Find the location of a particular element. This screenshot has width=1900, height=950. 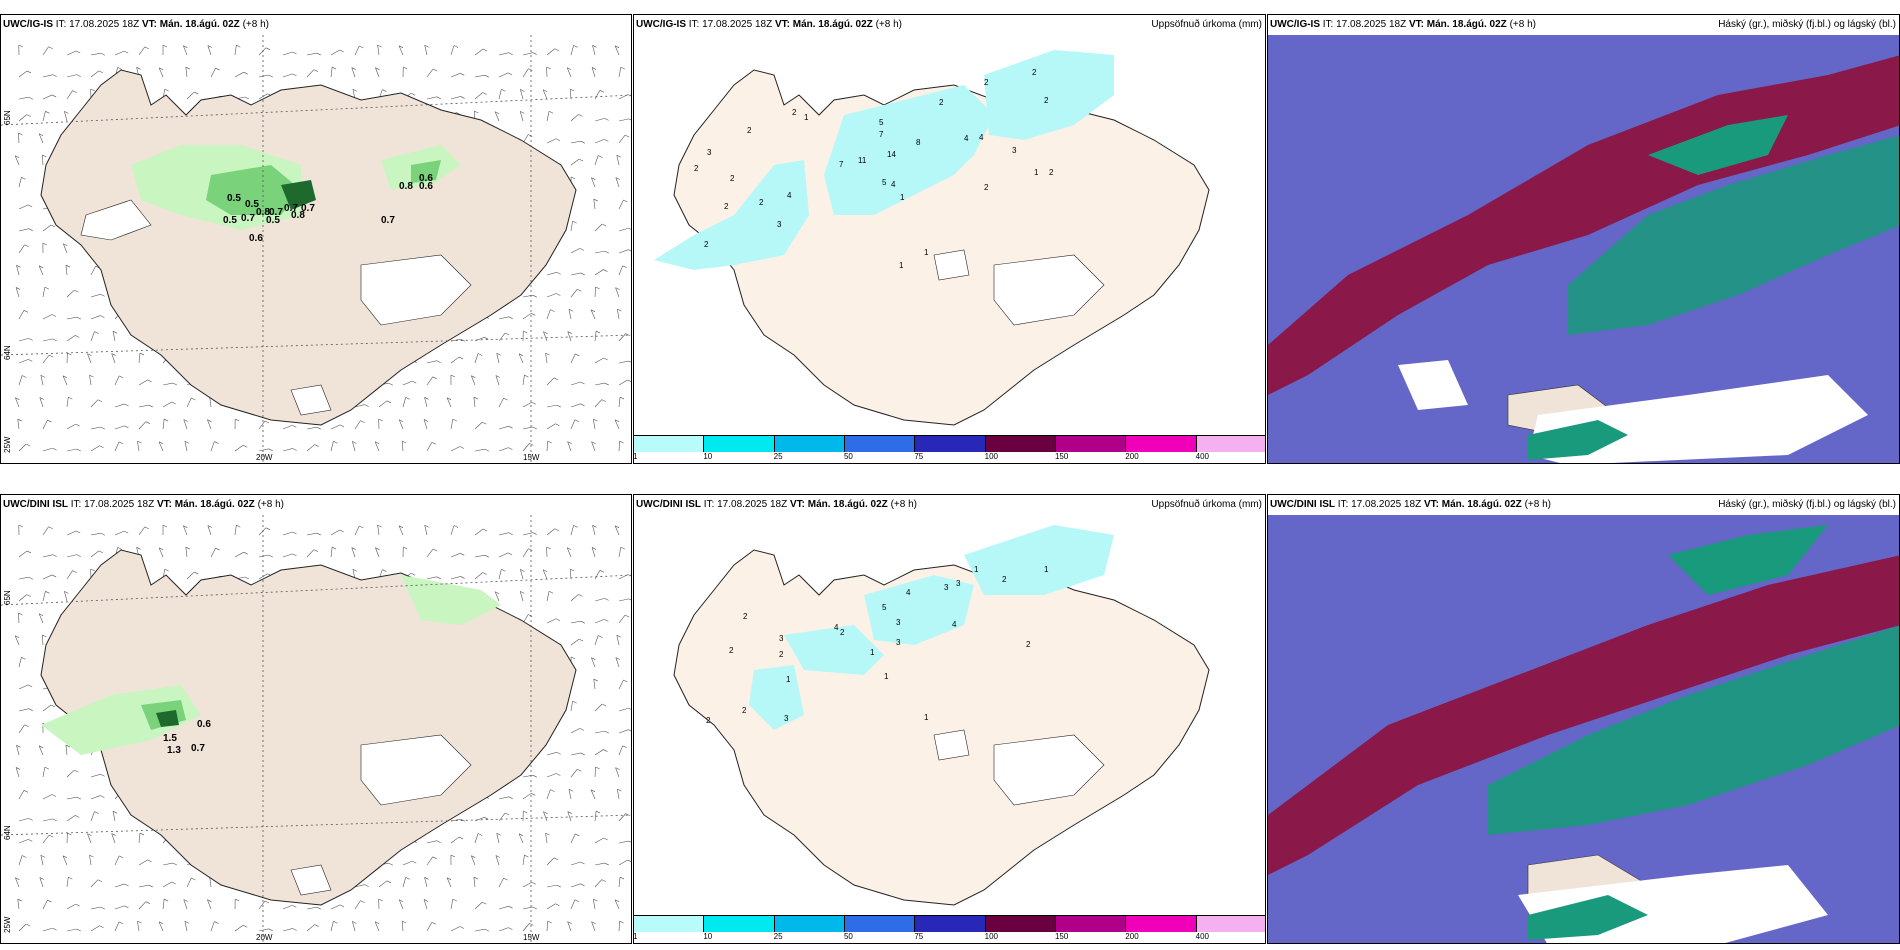

lat-label-25w: 25W is located at coordinates (7, 924).